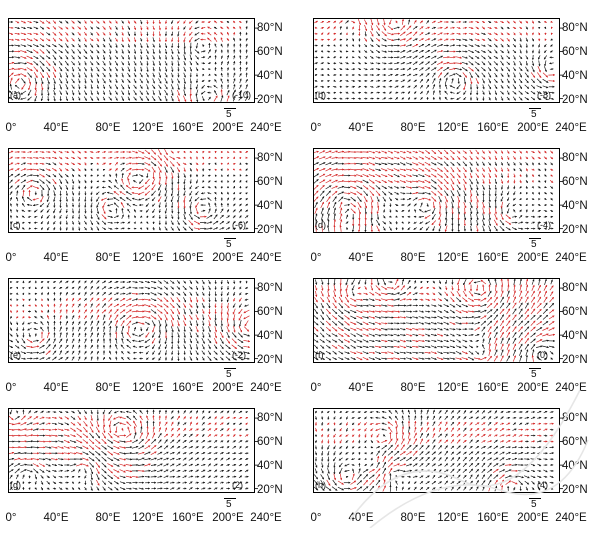  Describe the element at coordinates (15, 355) in the screenshot. I see `panel-label: (e)` at that location.